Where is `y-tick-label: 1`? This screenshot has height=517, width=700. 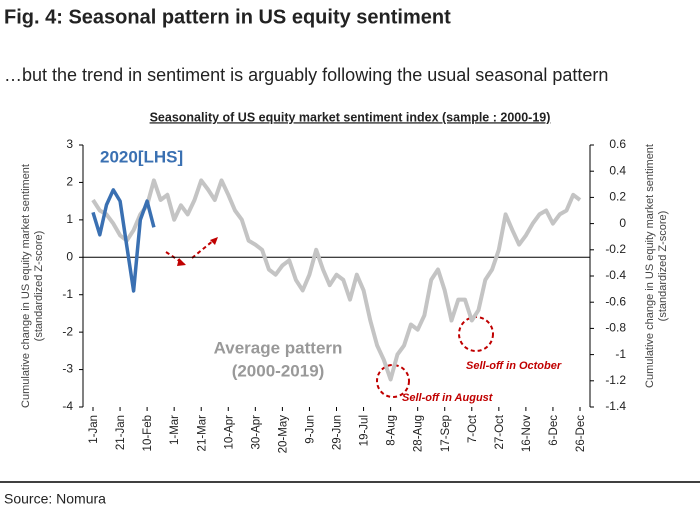 y-tick-label: 1 is located at coordinates (69, 219).